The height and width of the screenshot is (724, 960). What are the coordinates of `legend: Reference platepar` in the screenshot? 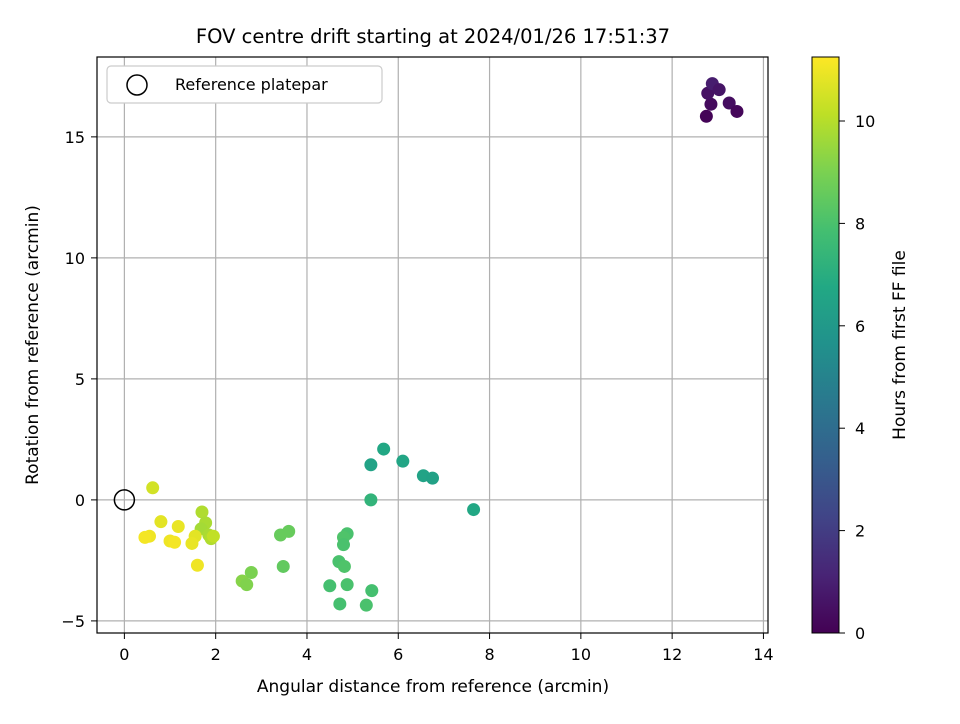 It's located at (244, 84).